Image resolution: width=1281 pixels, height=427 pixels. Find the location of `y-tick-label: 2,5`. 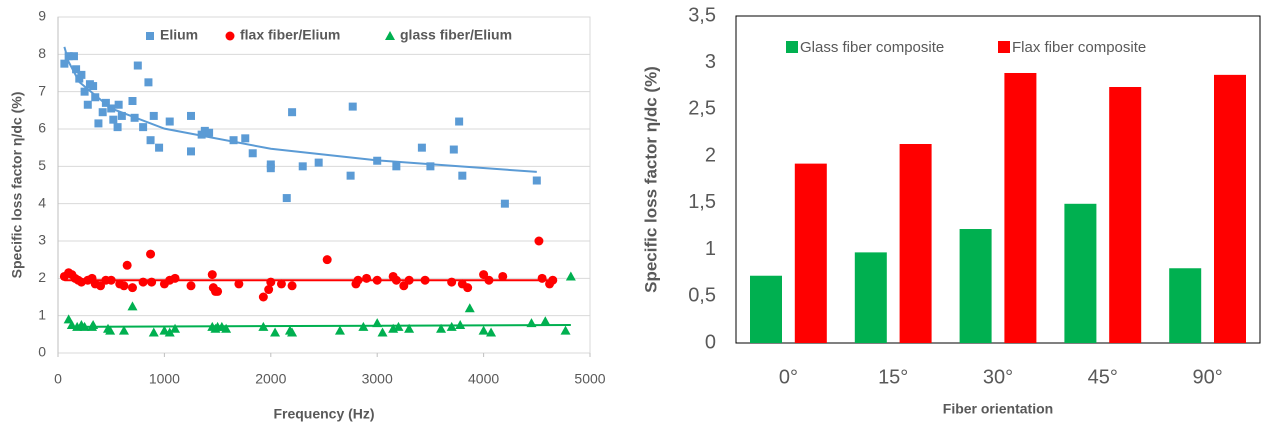

y-tick-label: 2,5 is located at coordinates (702, 109).